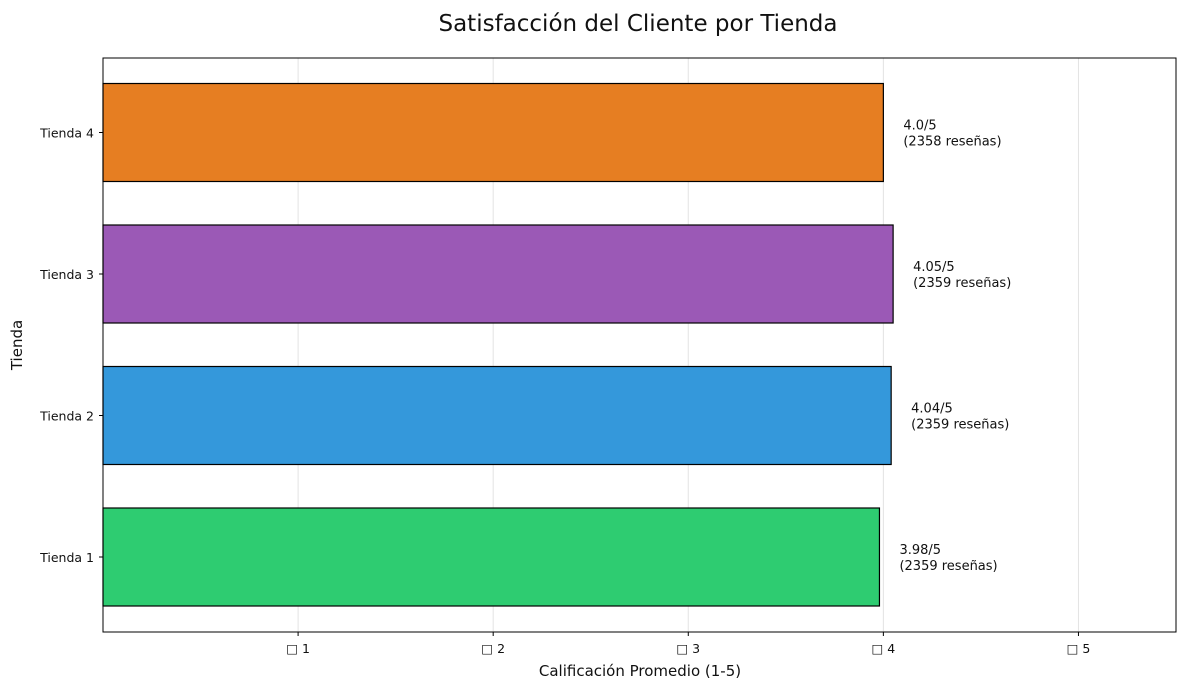 The width and height of the screenshot is (1189, 690). What do you see at coordinates (493, 648) in the screenshot?
I see `x-tick-label: □ 2` at bounding box center [493, 648].